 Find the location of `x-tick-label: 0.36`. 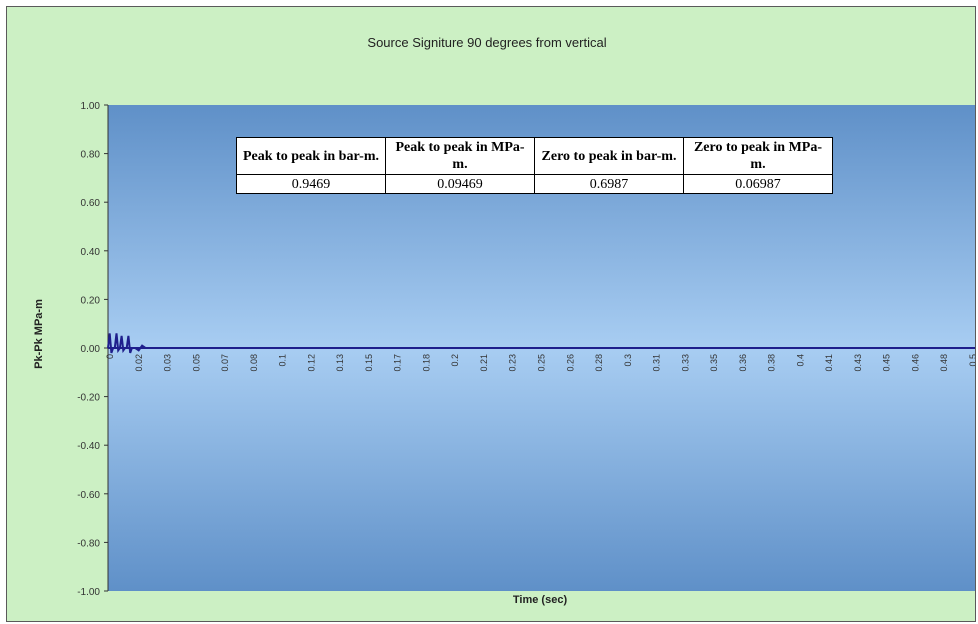

x-tick-label: 0.36 is located at coordinates (743, 363).